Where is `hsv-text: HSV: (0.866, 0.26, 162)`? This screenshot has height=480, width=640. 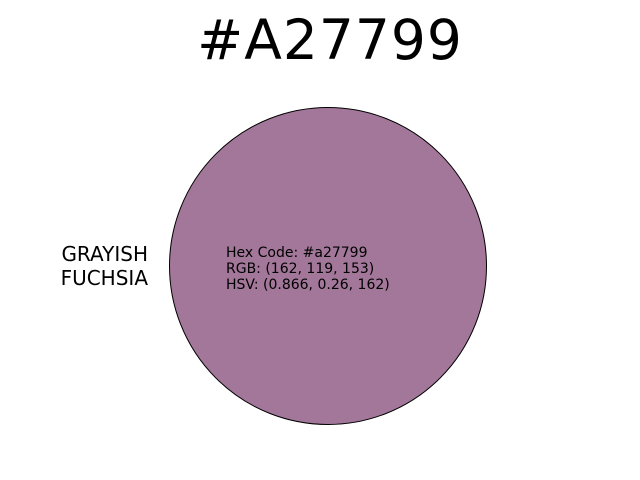 hsv-text: HSV: (0.866, 0.26, 162) is located at coordinates (308, 285).